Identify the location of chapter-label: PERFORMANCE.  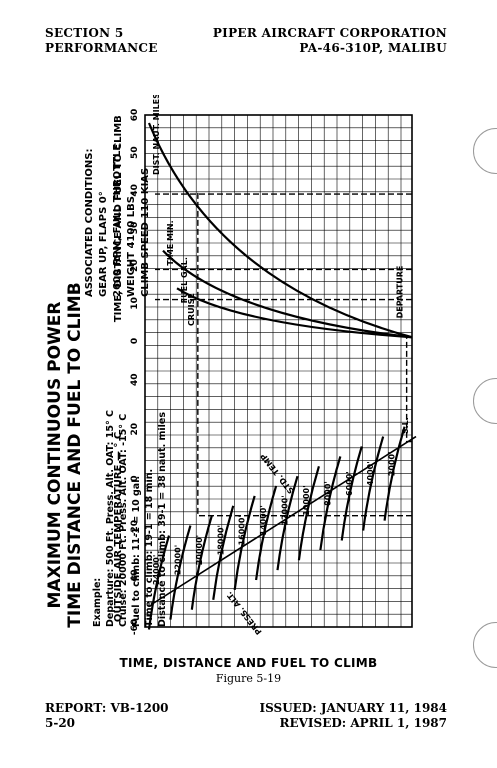
(101, 48).